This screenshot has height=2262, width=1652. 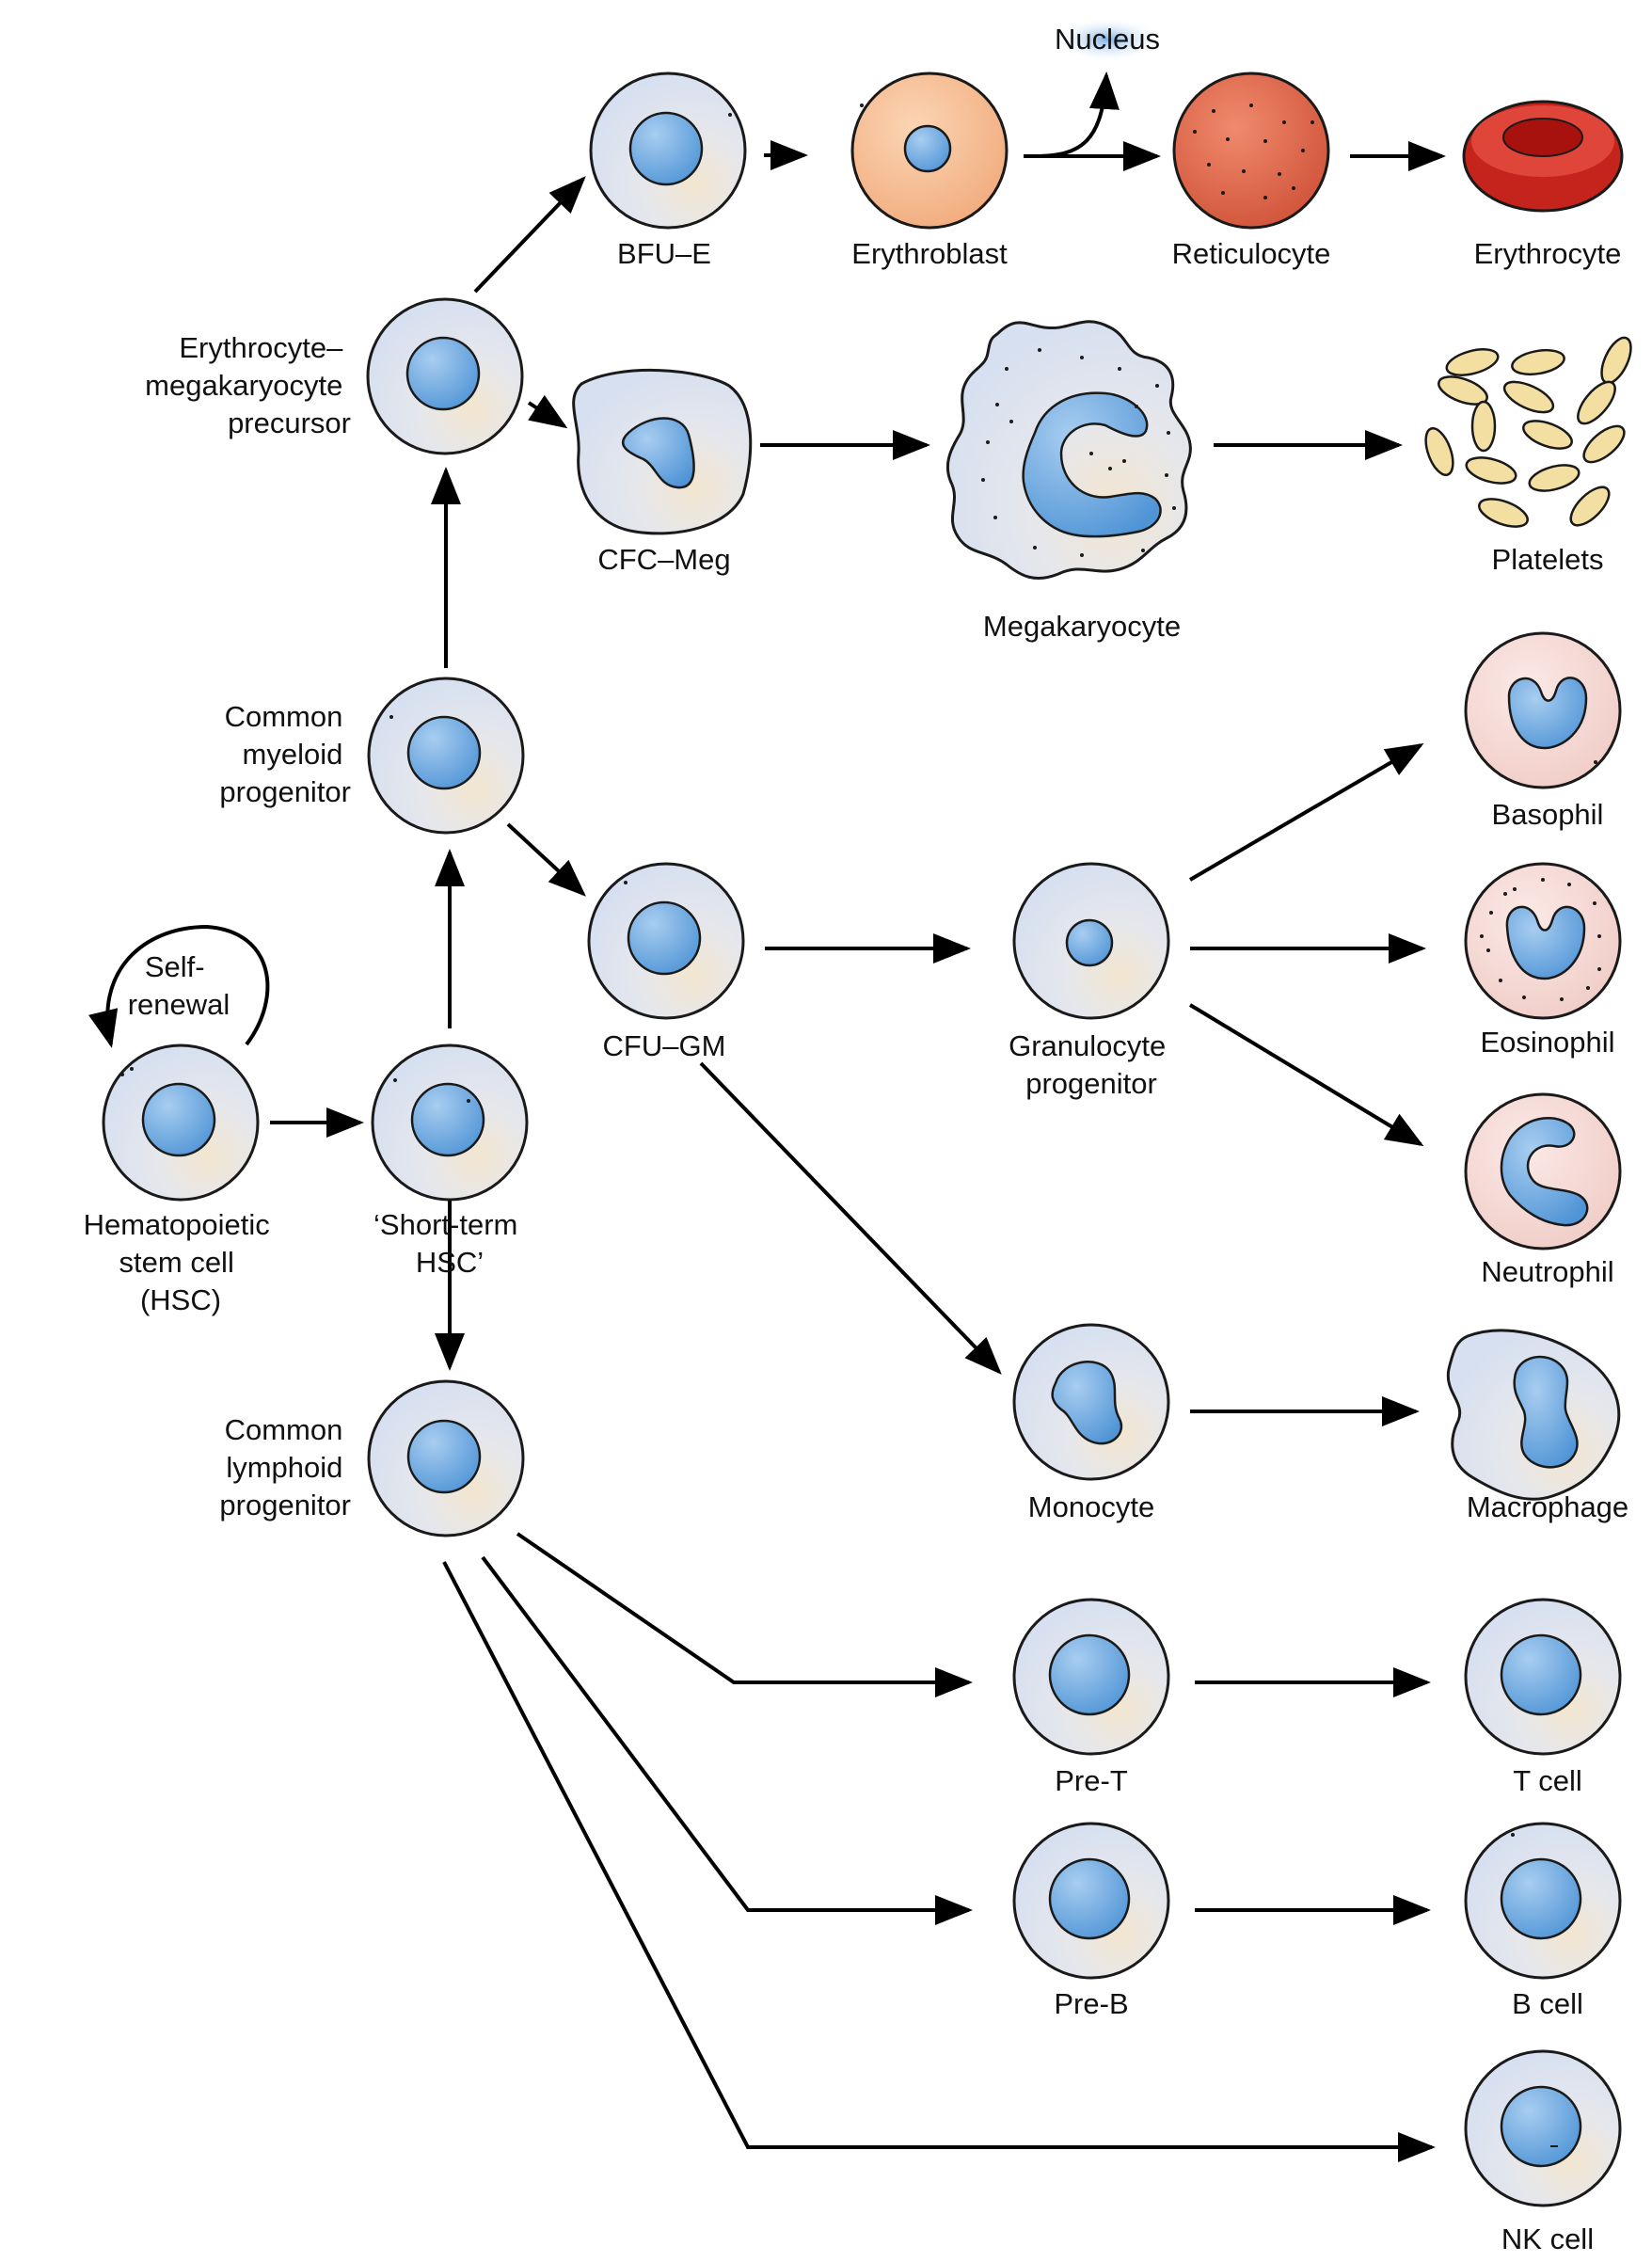 What do you see at coordinates (285, 1467) in the screenshot?
I see `label-clp: Common lymphoid progenitor` at bounding box center [285, 1467].